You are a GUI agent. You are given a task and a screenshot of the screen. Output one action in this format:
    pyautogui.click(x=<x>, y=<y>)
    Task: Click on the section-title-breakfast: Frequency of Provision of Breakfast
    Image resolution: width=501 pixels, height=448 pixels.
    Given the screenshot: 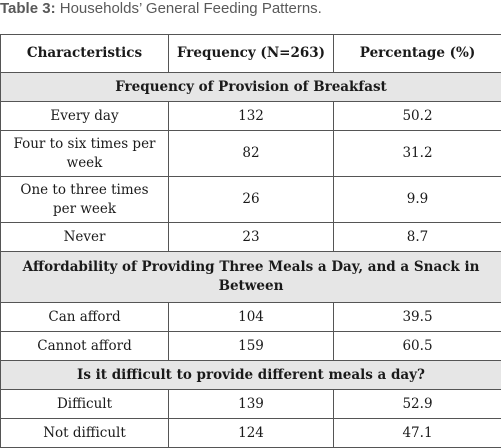 What is the action you would take?
    pyautogui.click(x=250, y=87)
    